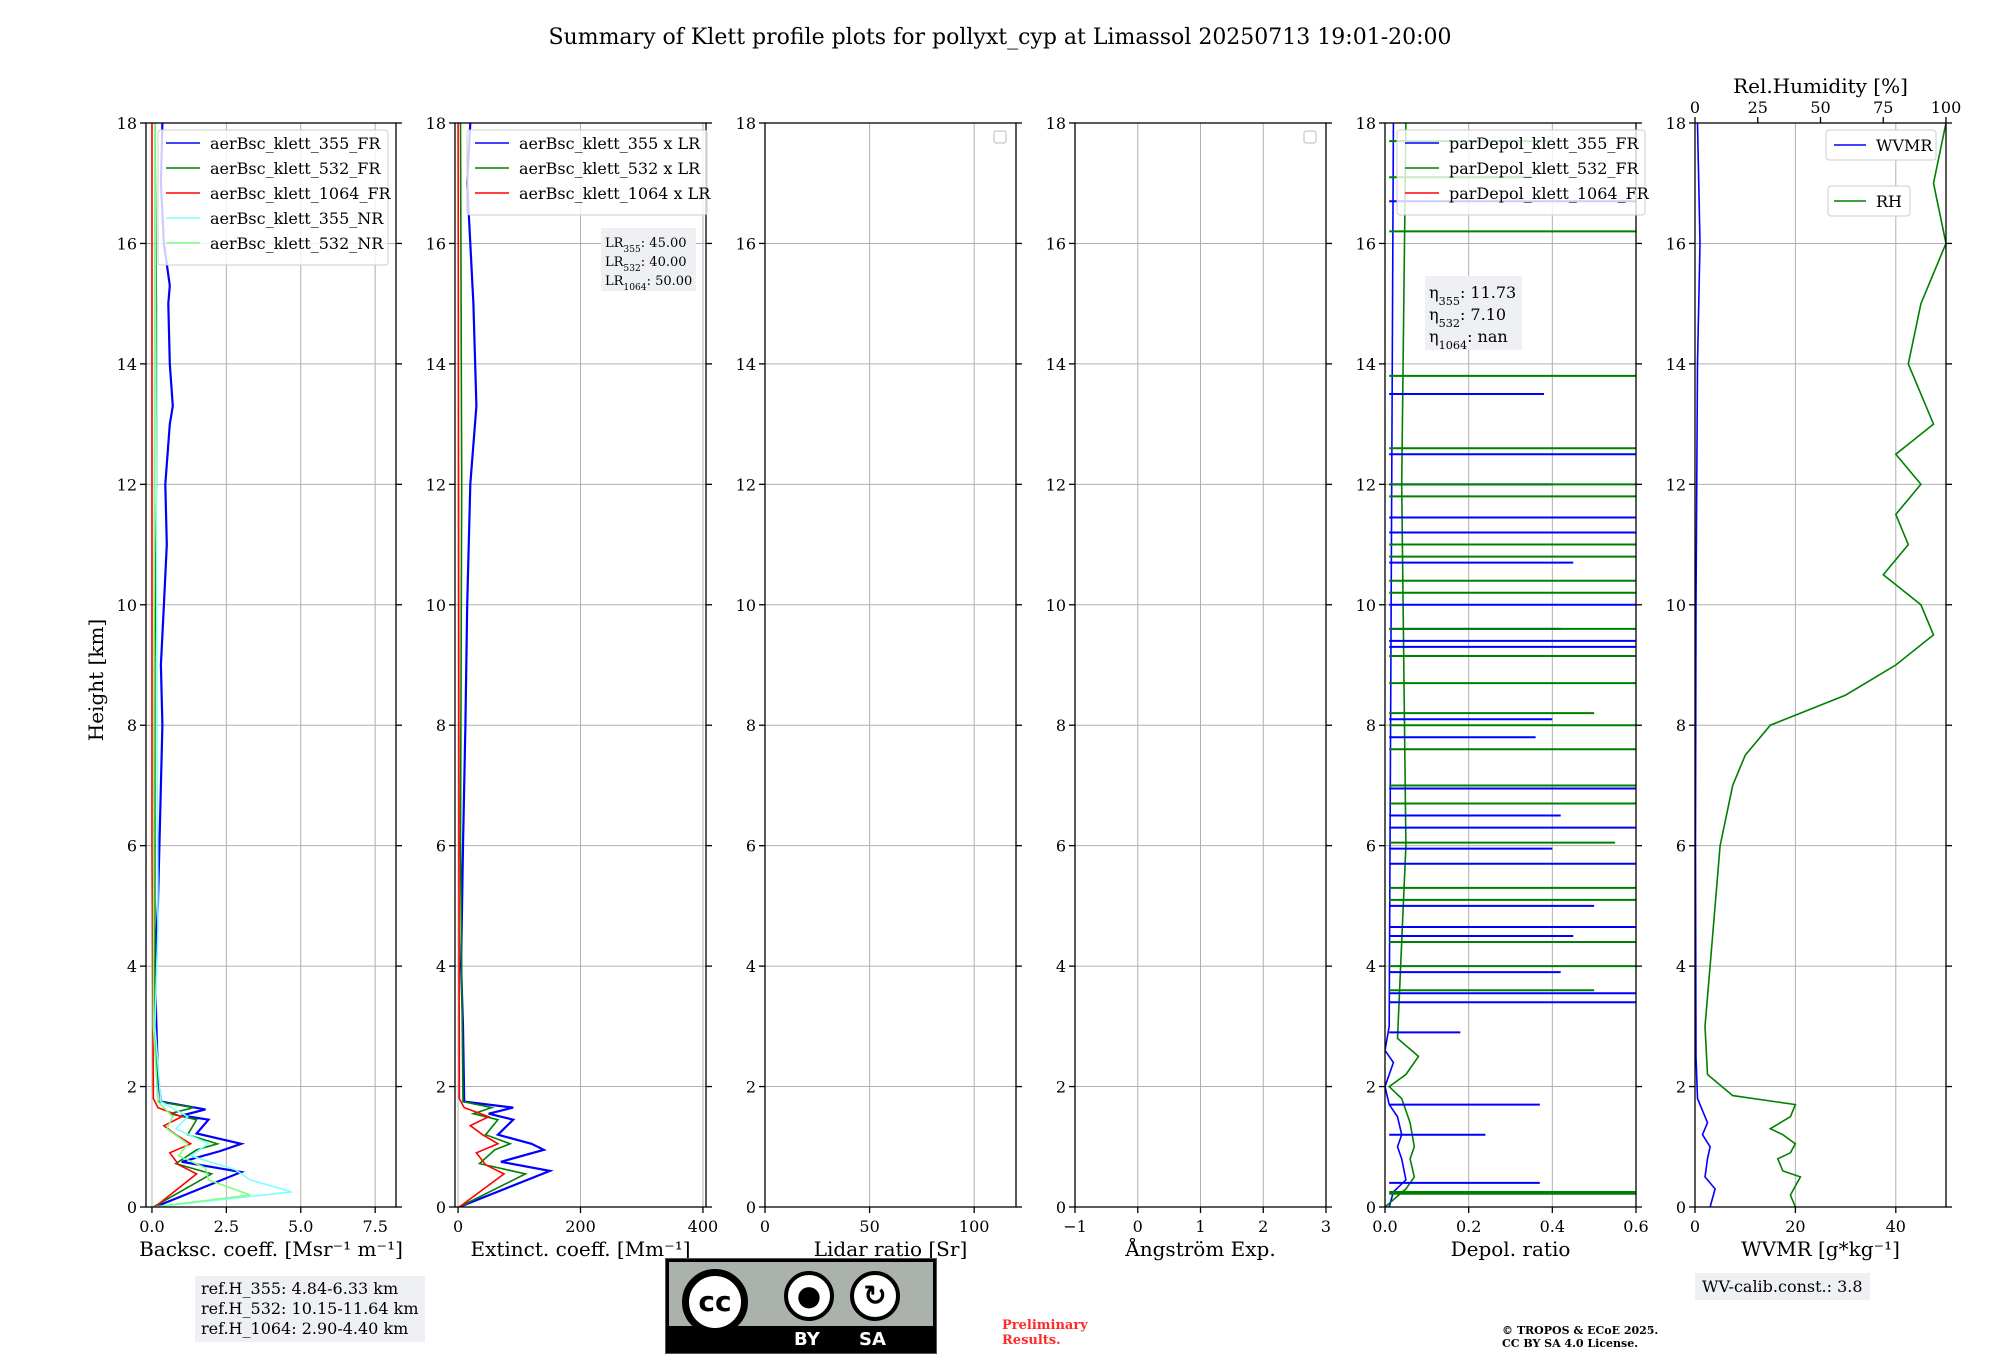 The width and height of the screenshot is (2000, 1360). Describe the element at coordinates (1820, 107) in the screenshot. I see `top-x-tick-label: 50` at that location.